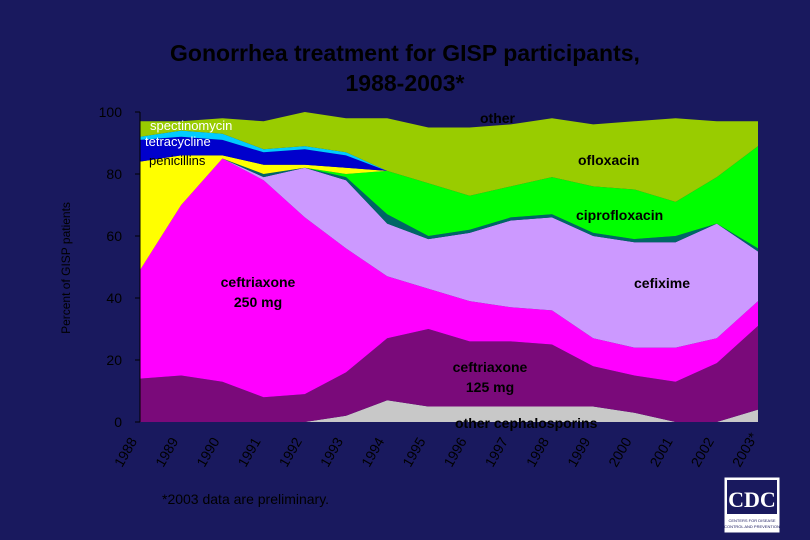  I want to click on y-tick-label: 80, so click(114, 174).